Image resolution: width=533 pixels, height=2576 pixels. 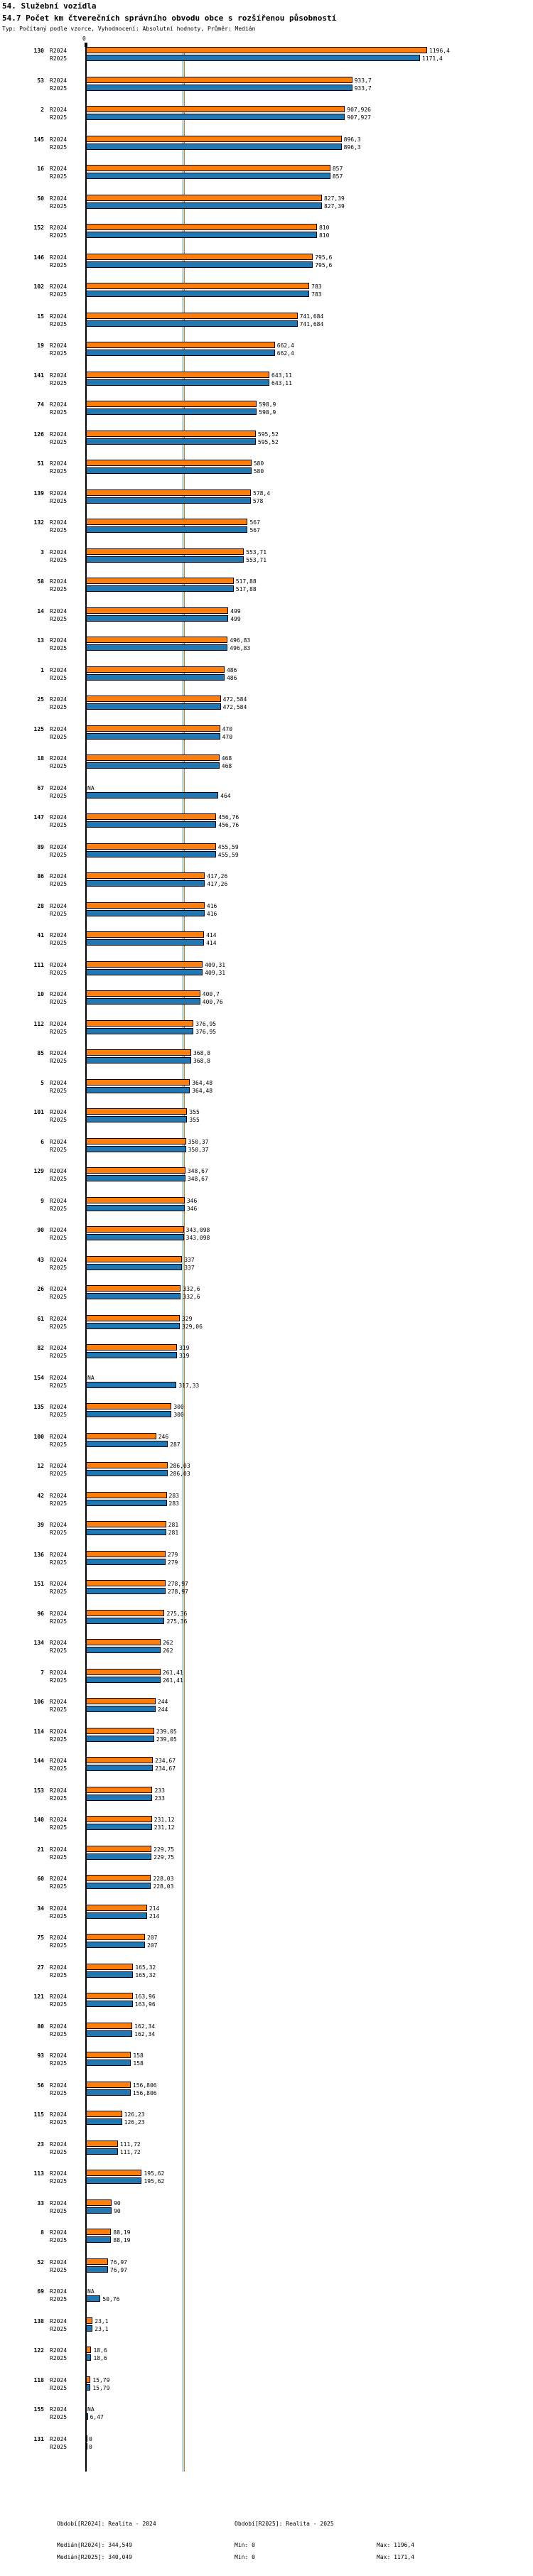 I want to click on value-label-2025: 234,67, so click(x=165, y=1768).